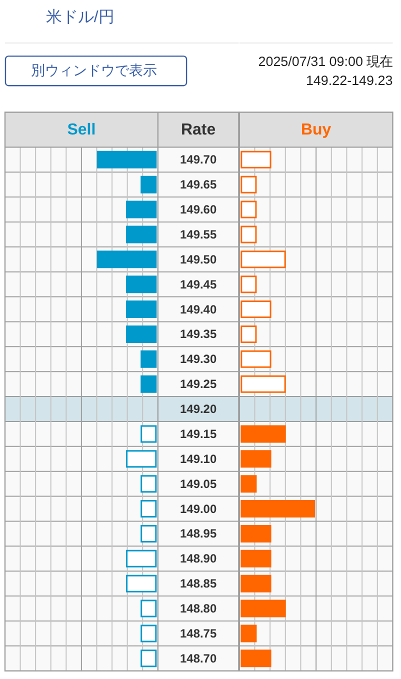 The image size is (401, 679). I want to click on y-tick-label: 148.80, so click(198, 609).